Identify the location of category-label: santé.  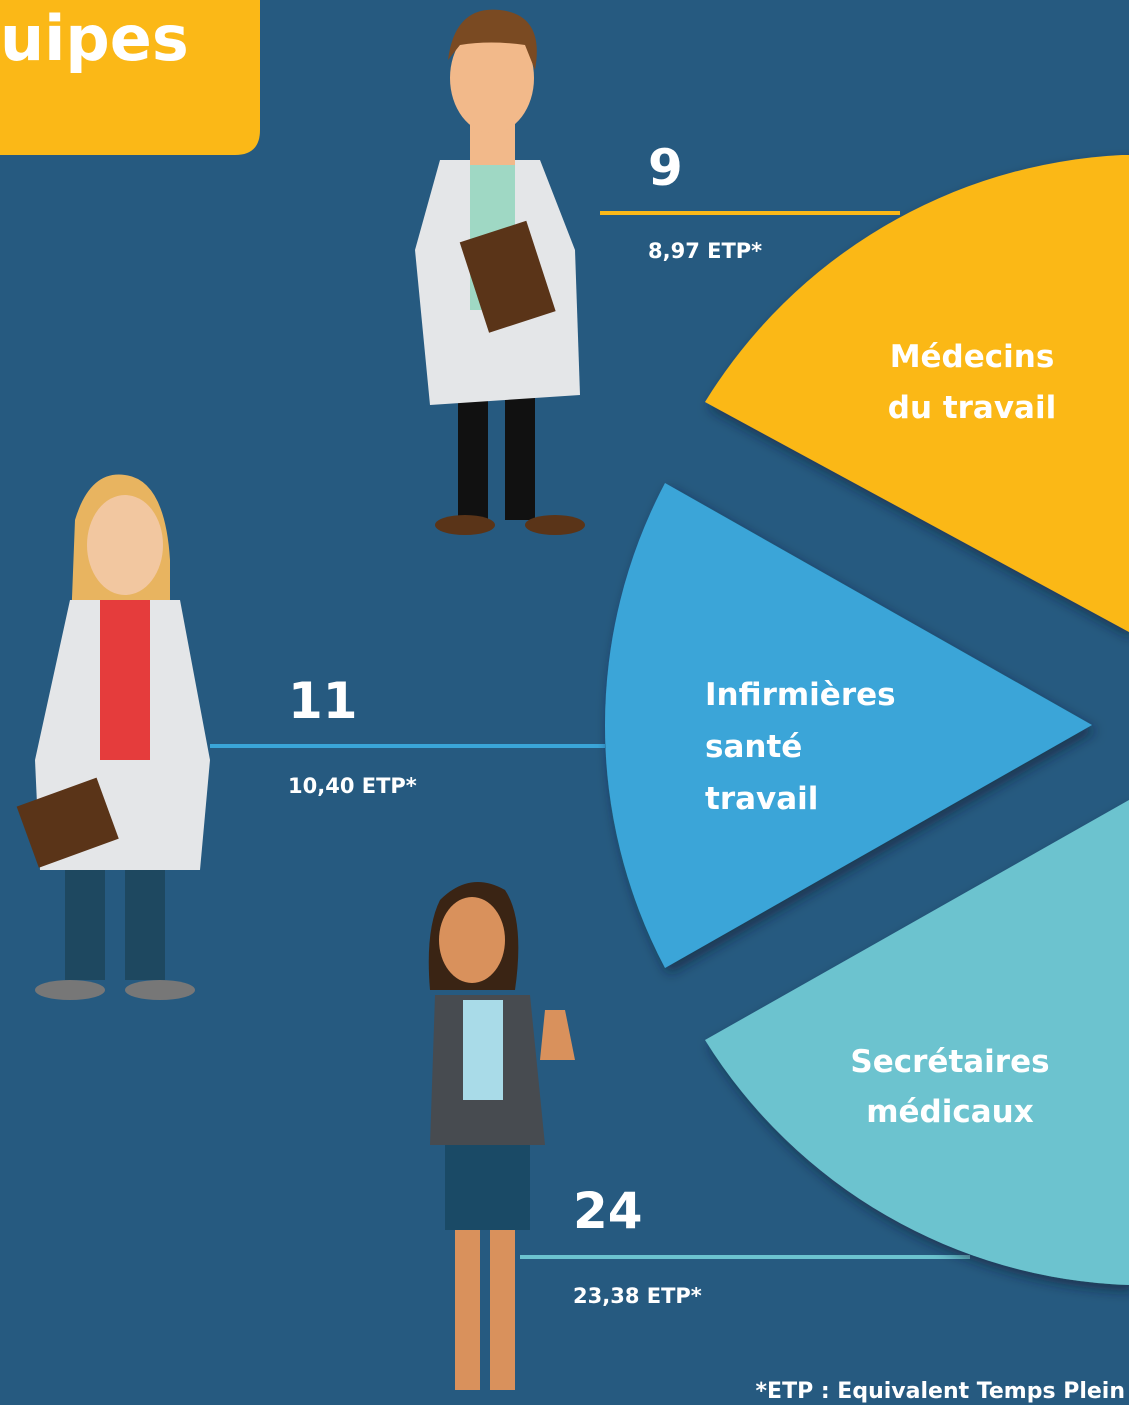
(753, 747).